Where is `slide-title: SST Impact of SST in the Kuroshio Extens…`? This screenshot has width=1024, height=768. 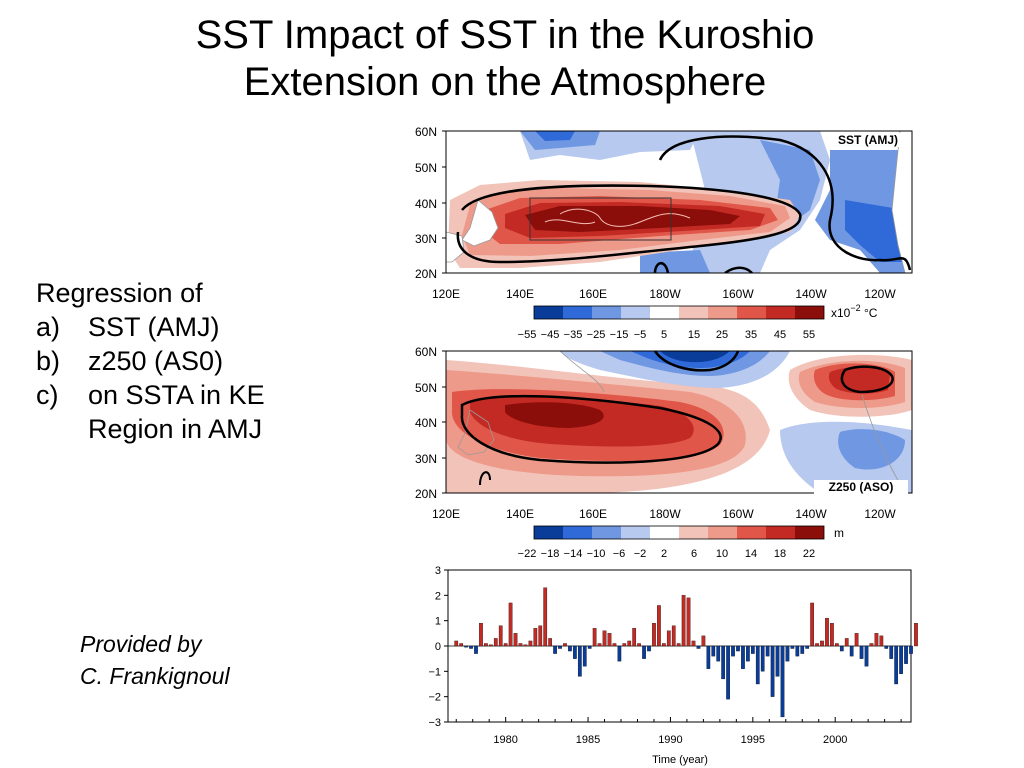 slide-title: SST Impact of SST in the Kuroshio Extens… is located at coordinates (505, 59).